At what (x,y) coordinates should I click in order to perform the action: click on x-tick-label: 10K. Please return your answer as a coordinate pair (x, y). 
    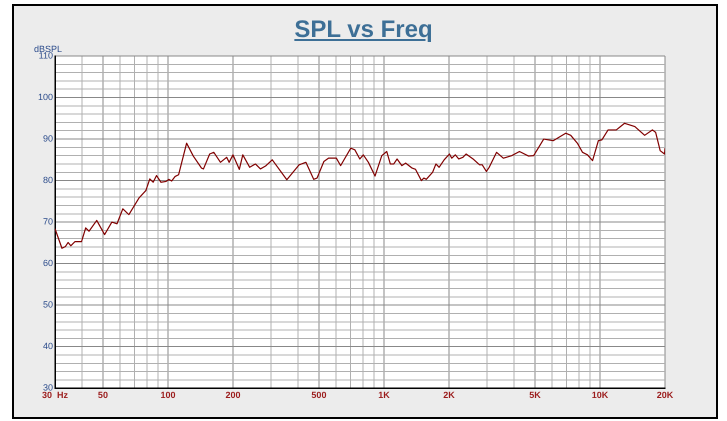
    Looking at the image, I should click on (600, 395).